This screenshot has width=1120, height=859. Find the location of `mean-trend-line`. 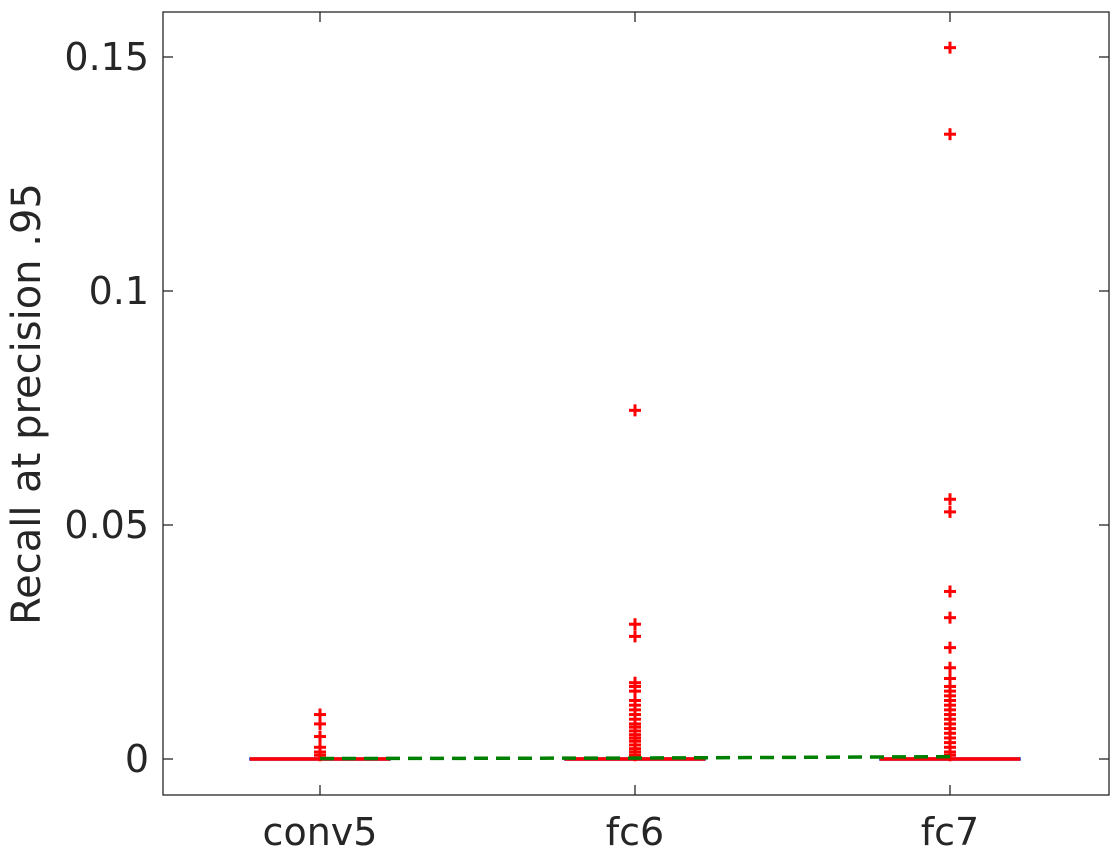

mean-trend-line is located at coordinates (635, 757).